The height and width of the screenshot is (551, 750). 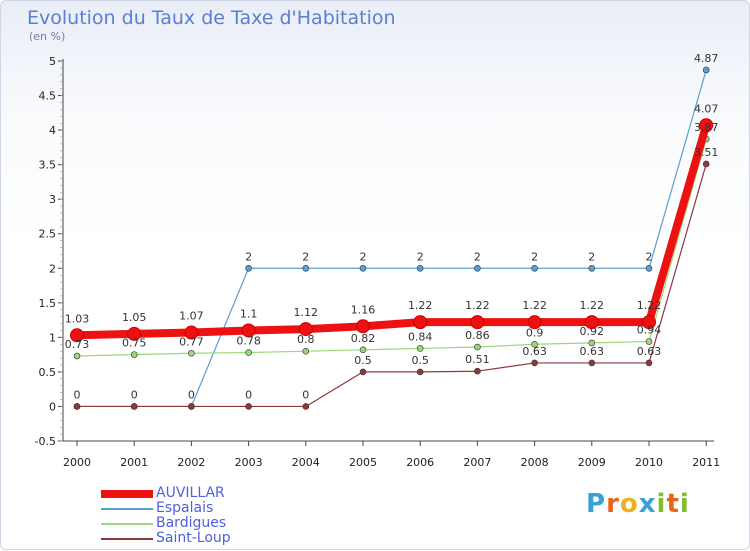 I want to click on data-label-auvillar: 1.12, so click(x=306, y=312).